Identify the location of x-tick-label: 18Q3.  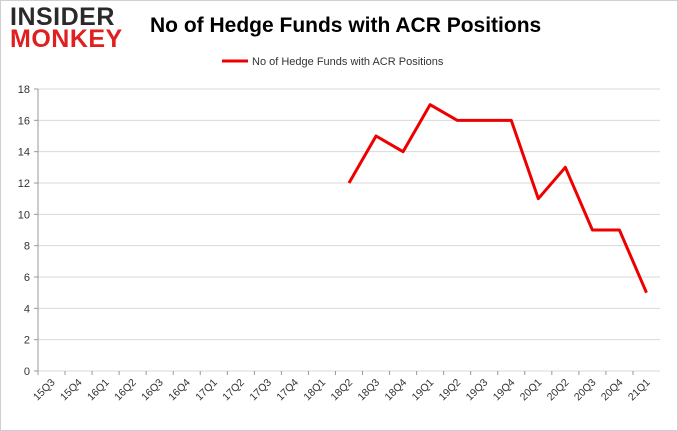
(369, 390).